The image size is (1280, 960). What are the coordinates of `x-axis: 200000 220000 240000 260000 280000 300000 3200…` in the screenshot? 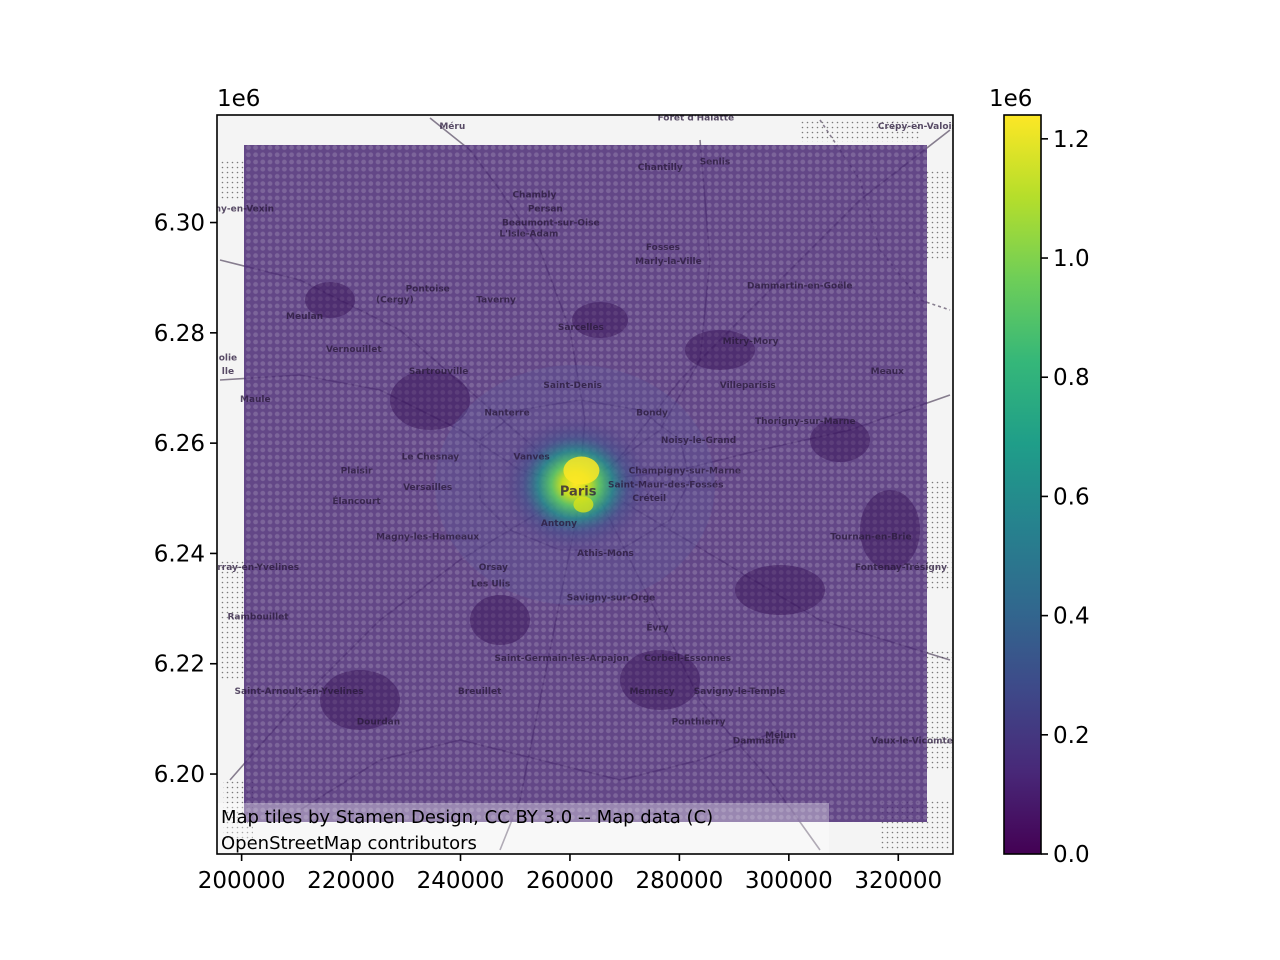 It's located at (570, 874).